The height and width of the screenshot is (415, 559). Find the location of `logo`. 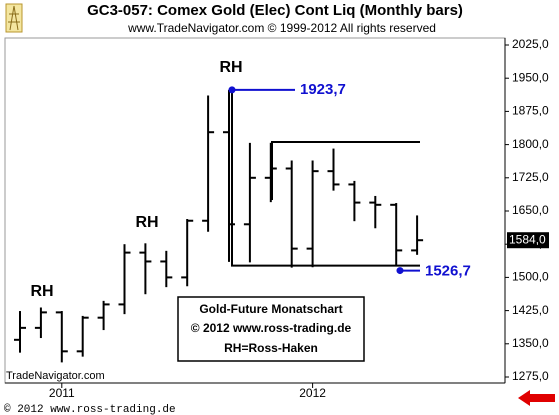

logo is located at coordinates (14, 18).